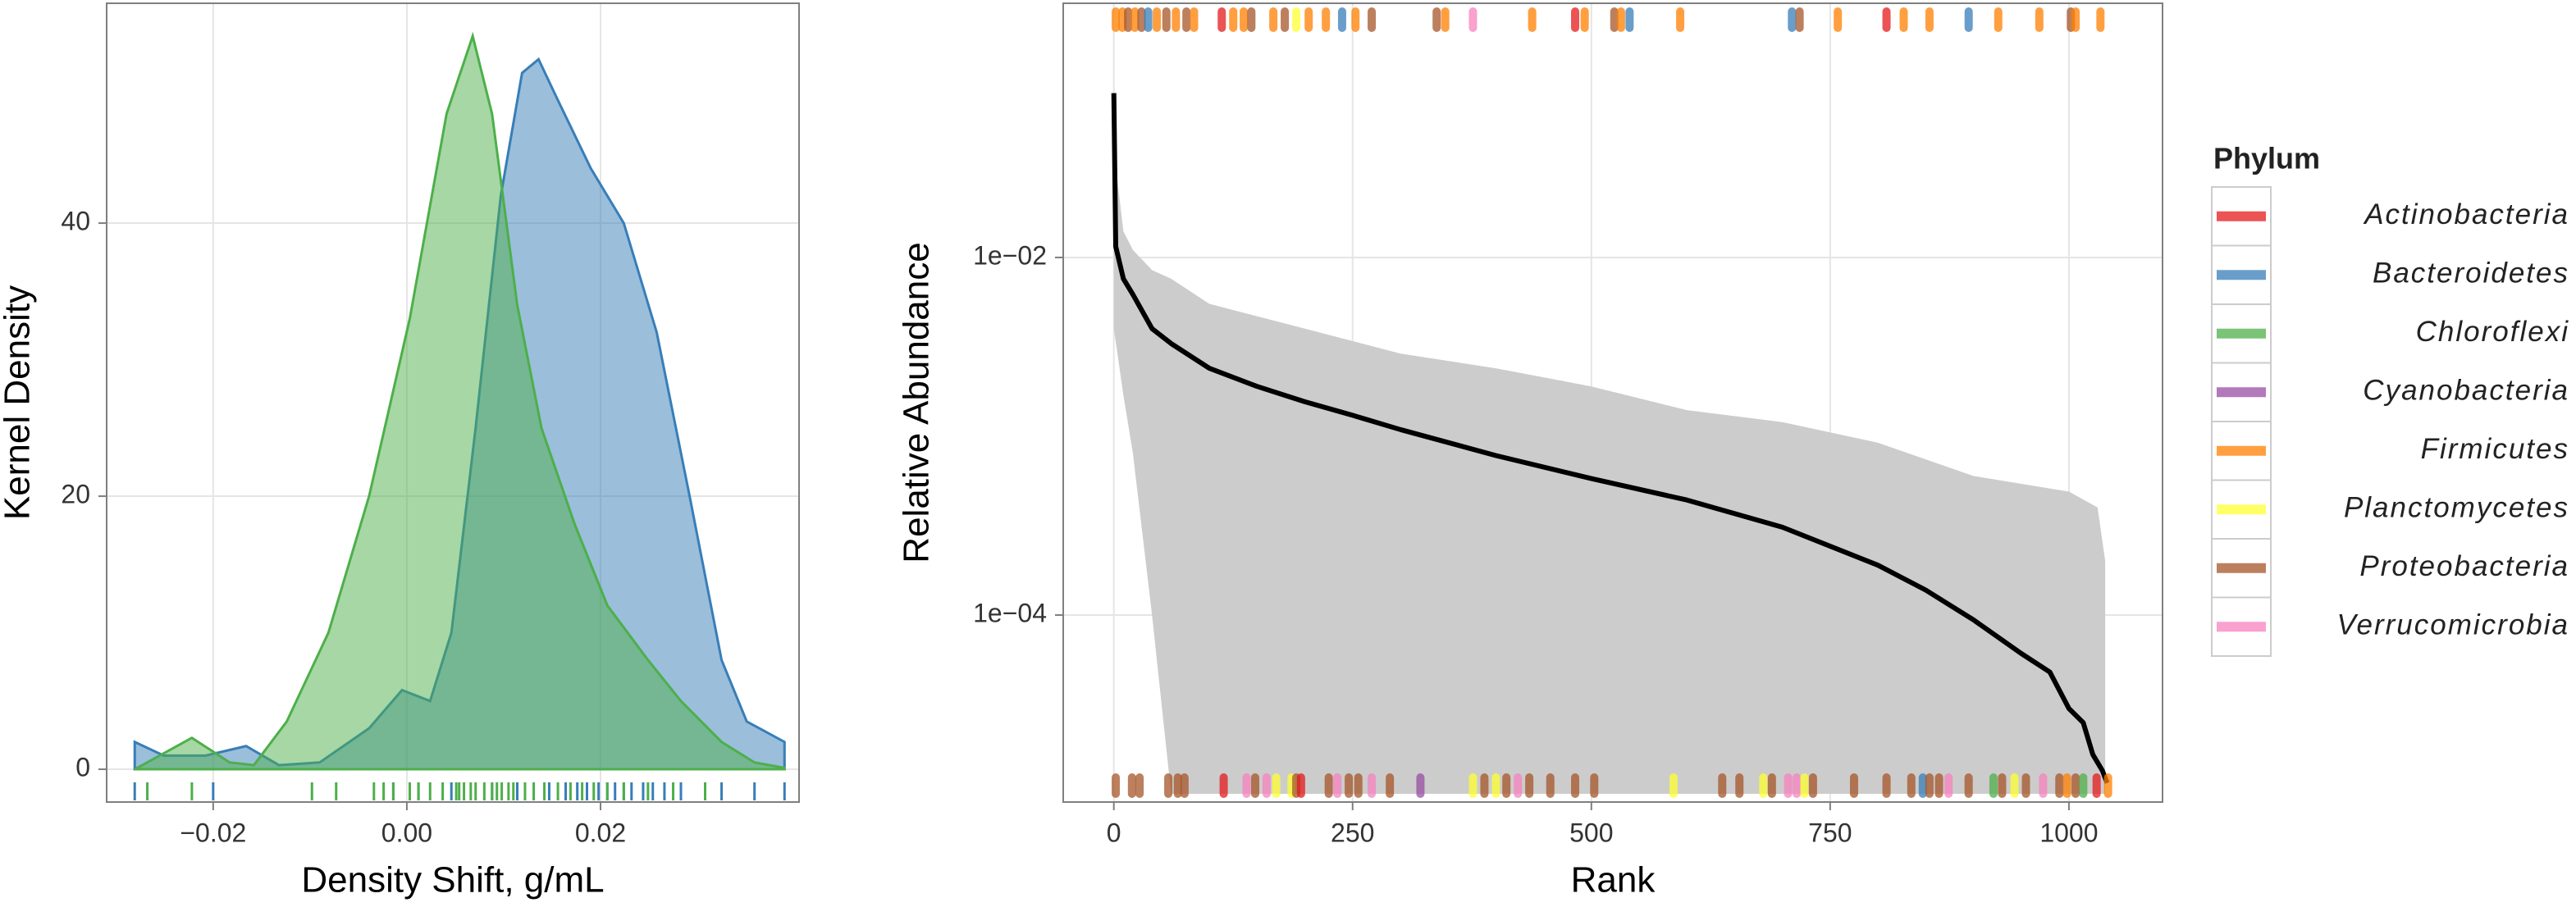 The width and height of the screenshot is (2576, 907). What do you see at coordinates (1353, 832) in the screenshot?
I see `x-tick-label: 250` at bounding box center [1353, 832].